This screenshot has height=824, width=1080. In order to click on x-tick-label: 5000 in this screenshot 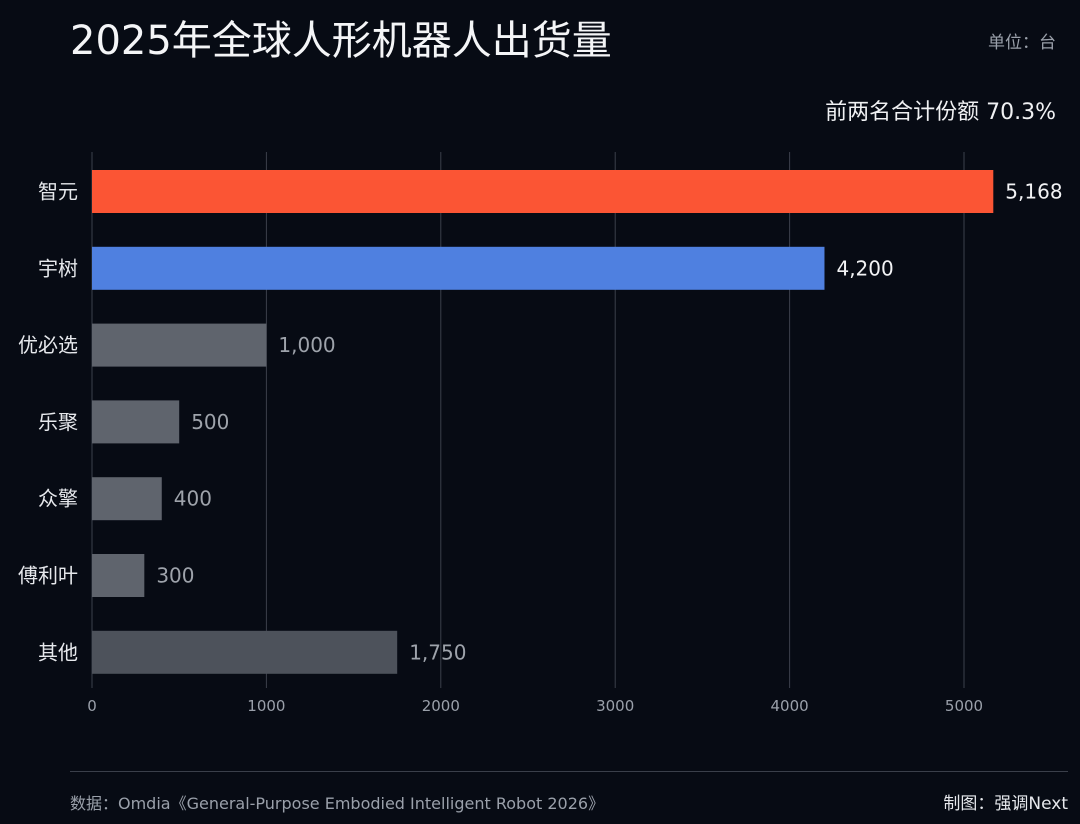, I will do `click(964, 706)`.